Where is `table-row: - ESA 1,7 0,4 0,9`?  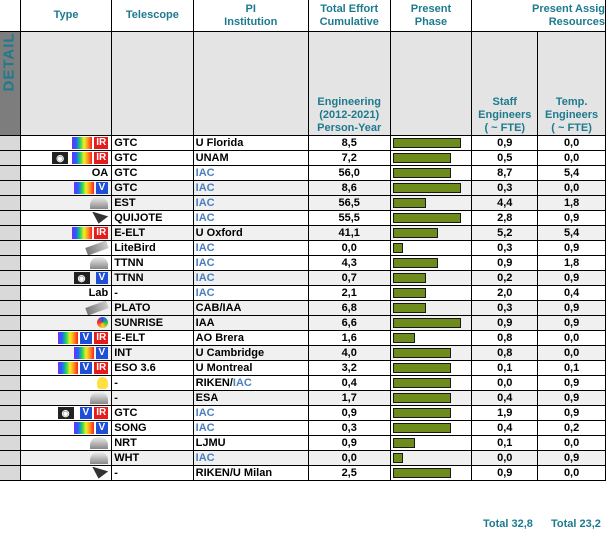
table-row: - ESA 1,7 0,4 0,9 is located at coordinates (303, 398).